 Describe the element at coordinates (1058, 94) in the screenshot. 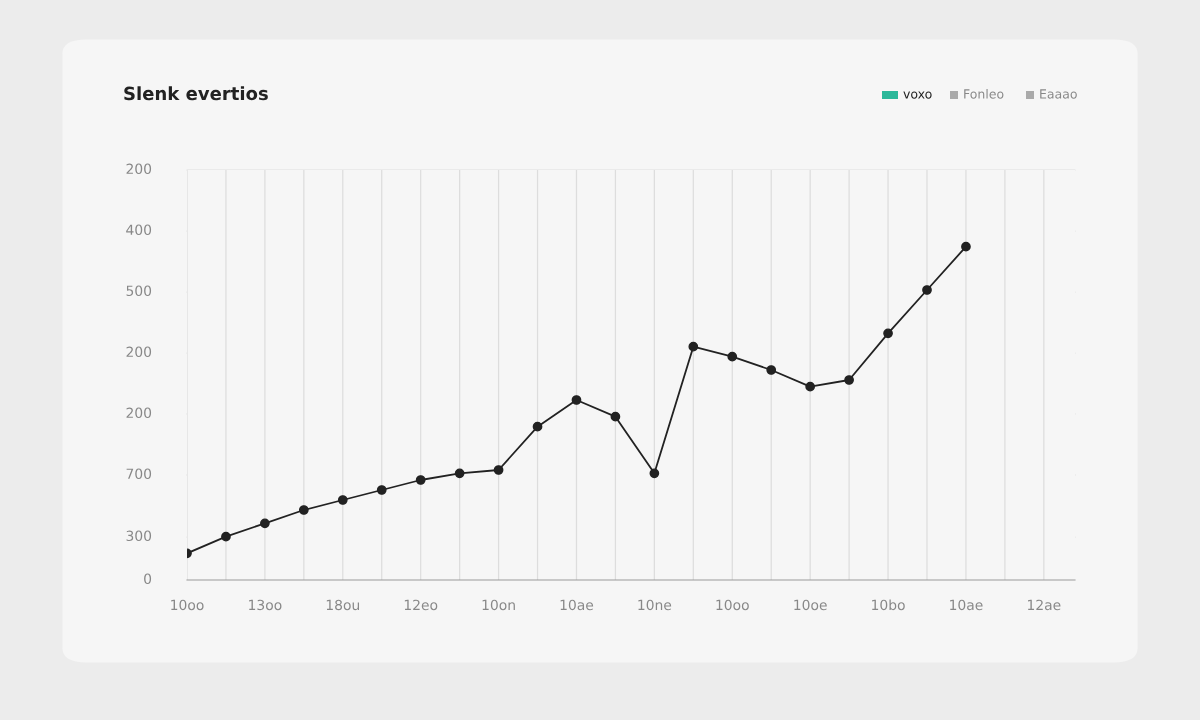

I see `text: Eaaao` at that location.